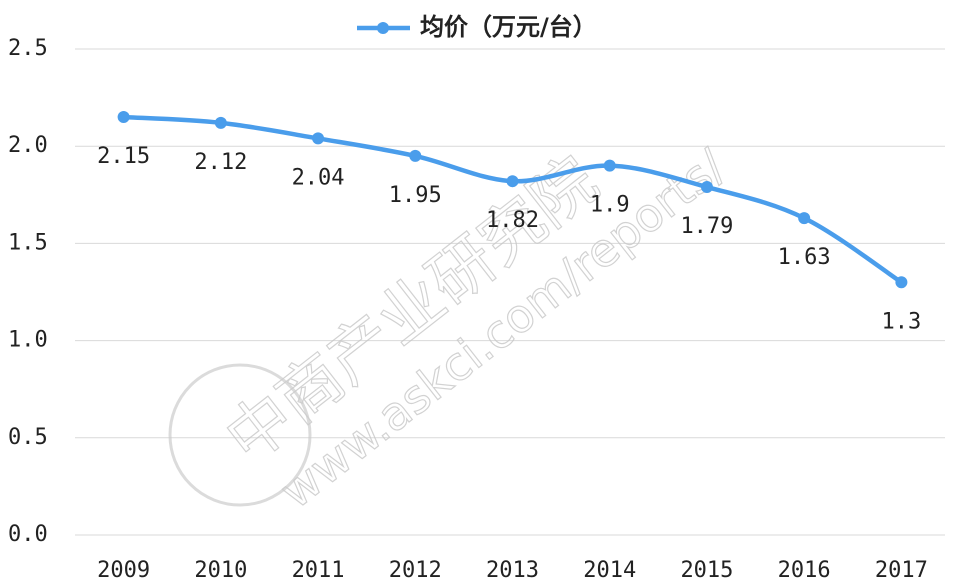  I want to click on data-label: 1.9, so click(610, 205).